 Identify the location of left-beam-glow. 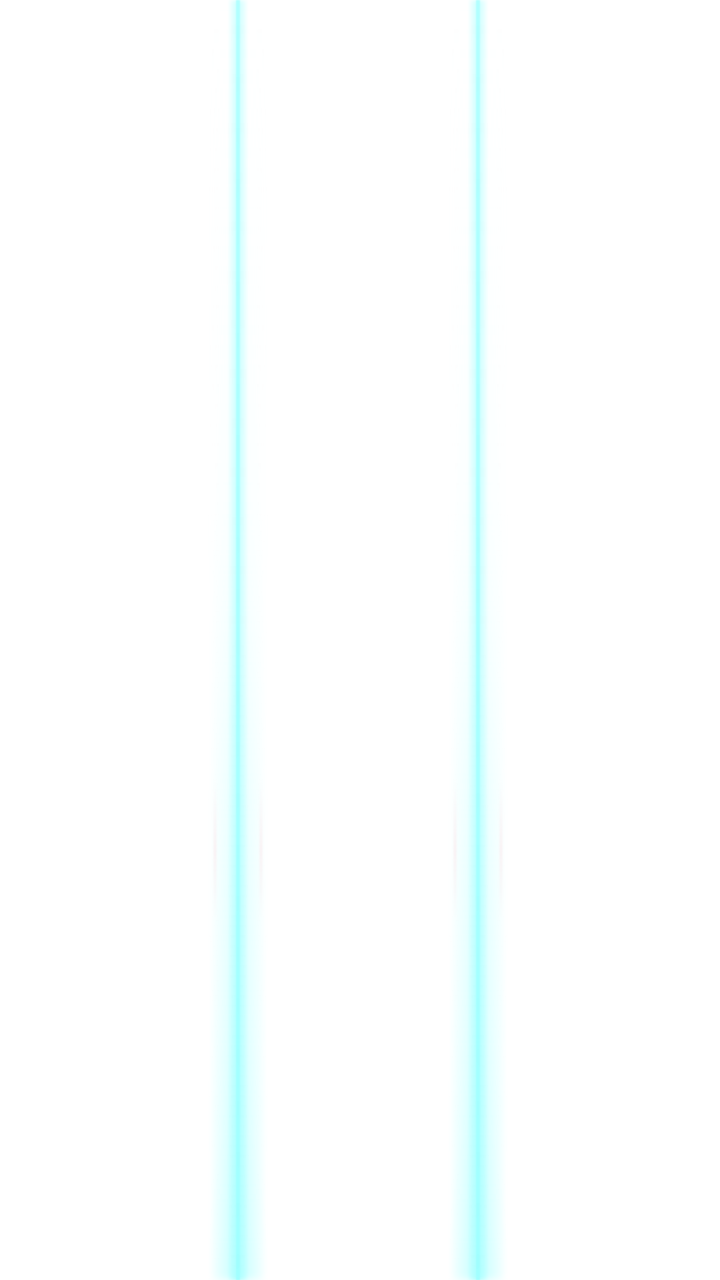
(238, 640).